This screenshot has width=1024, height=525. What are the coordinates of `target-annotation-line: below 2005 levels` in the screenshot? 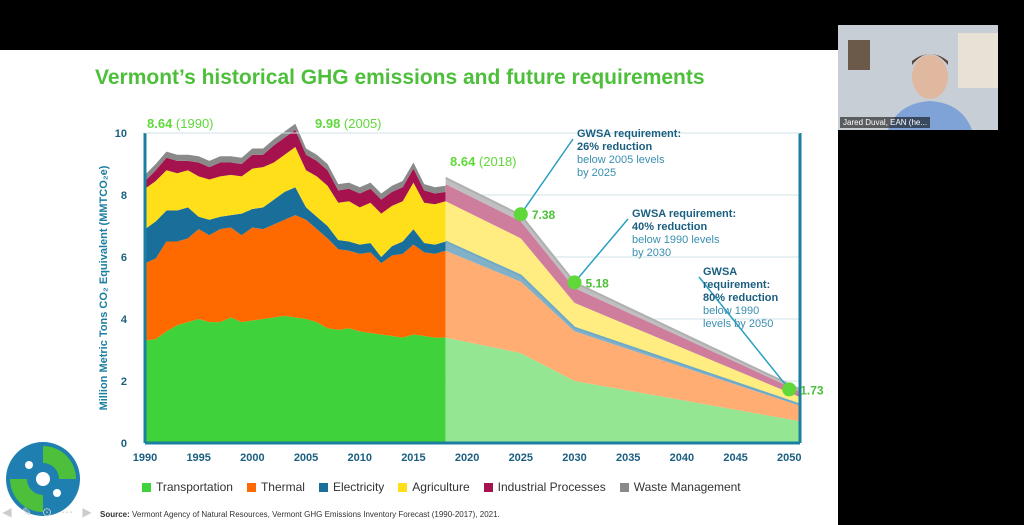 It's located at (621, 160).